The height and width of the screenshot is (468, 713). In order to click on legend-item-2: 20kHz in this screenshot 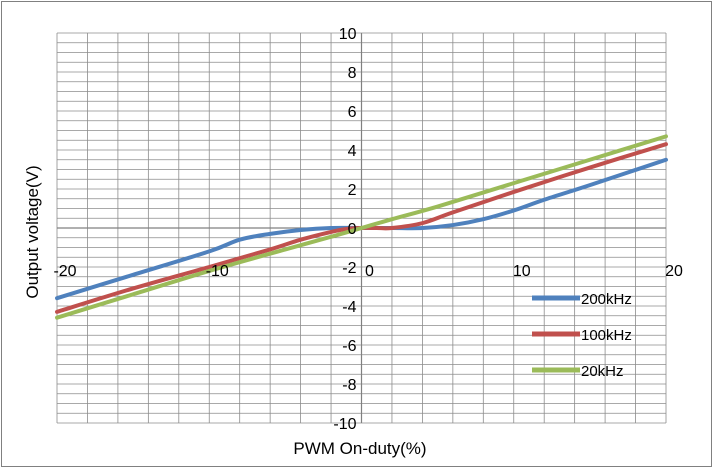, I will do `click(578, 371)`.